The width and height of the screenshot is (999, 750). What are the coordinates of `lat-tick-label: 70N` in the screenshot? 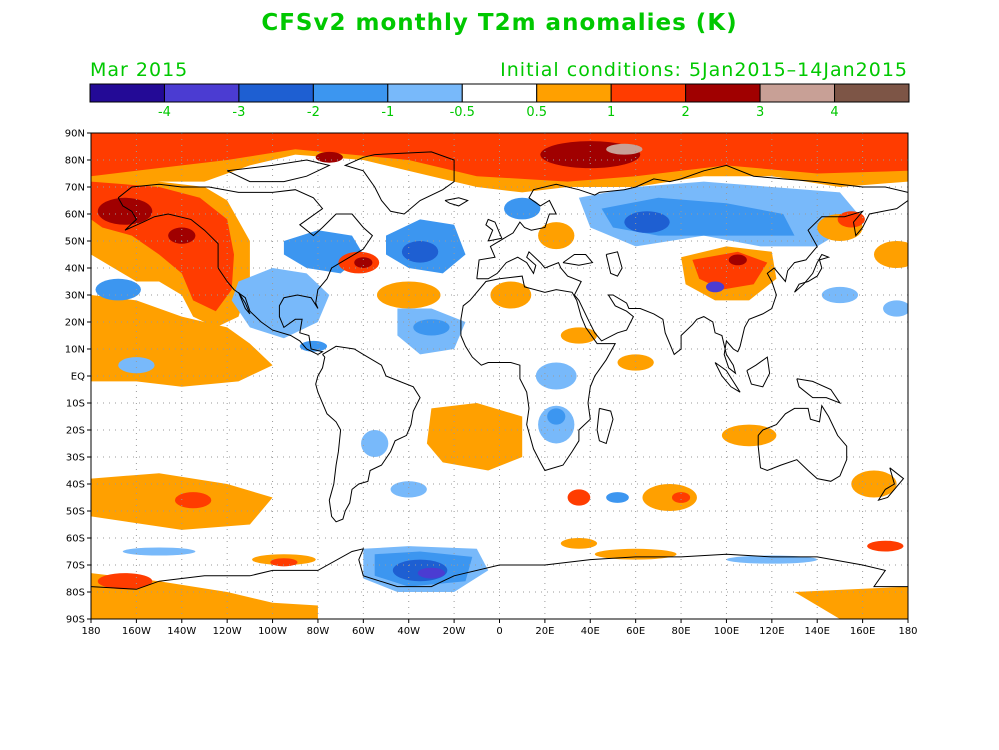 It's located at (75, 188).